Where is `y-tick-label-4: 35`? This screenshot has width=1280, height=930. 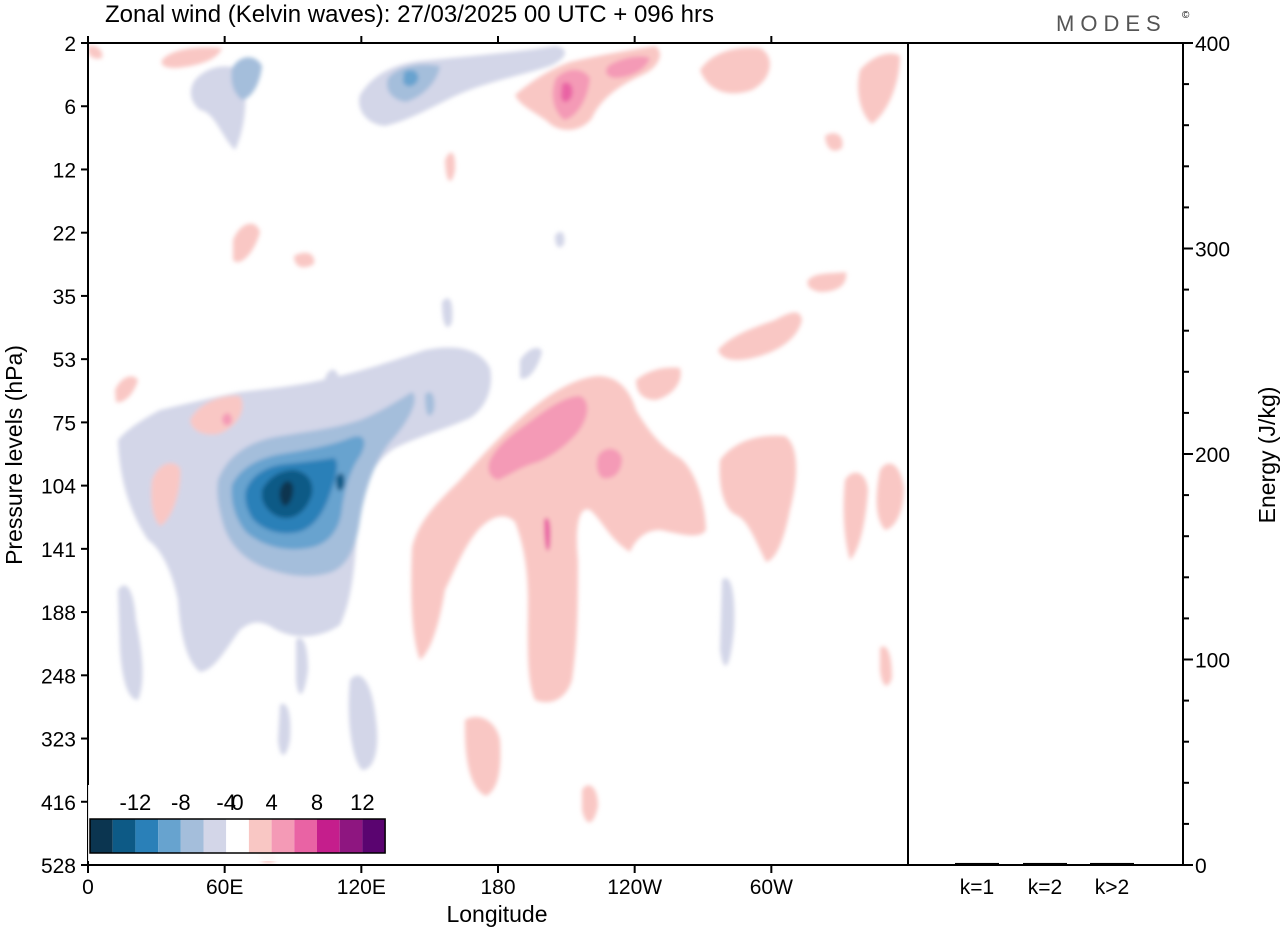
y-tick-label-4: 35 is located at coordinates (64, 297).